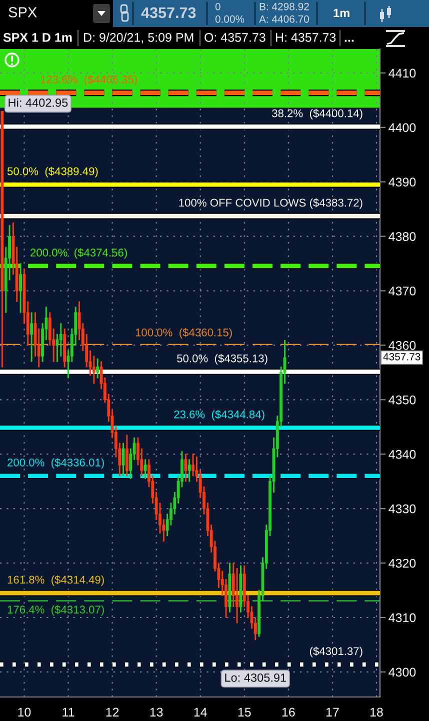 This screenshot has height=721, width=429. Describe the element at coordinates (222, 359) in the screenshot. I see `ref-line-label: 50.0% ($4355.13)` at that location.